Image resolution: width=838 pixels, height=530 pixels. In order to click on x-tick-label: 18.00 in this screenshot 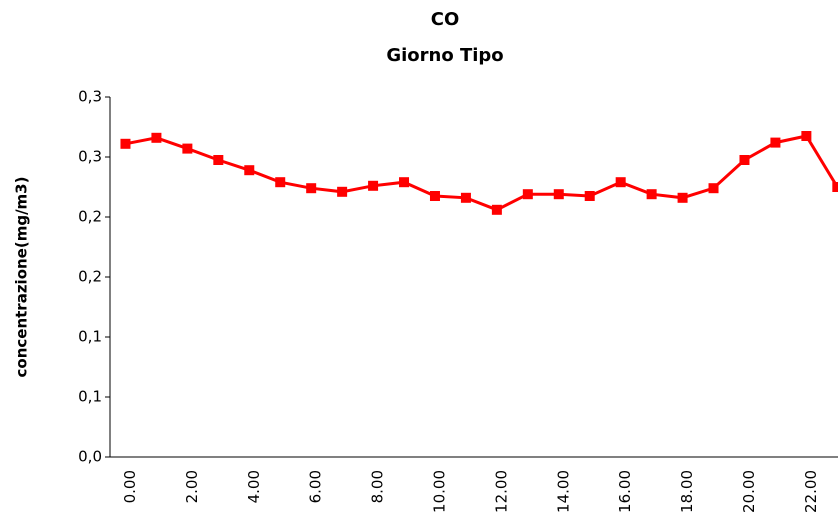, I will do `click(687, 491)`.